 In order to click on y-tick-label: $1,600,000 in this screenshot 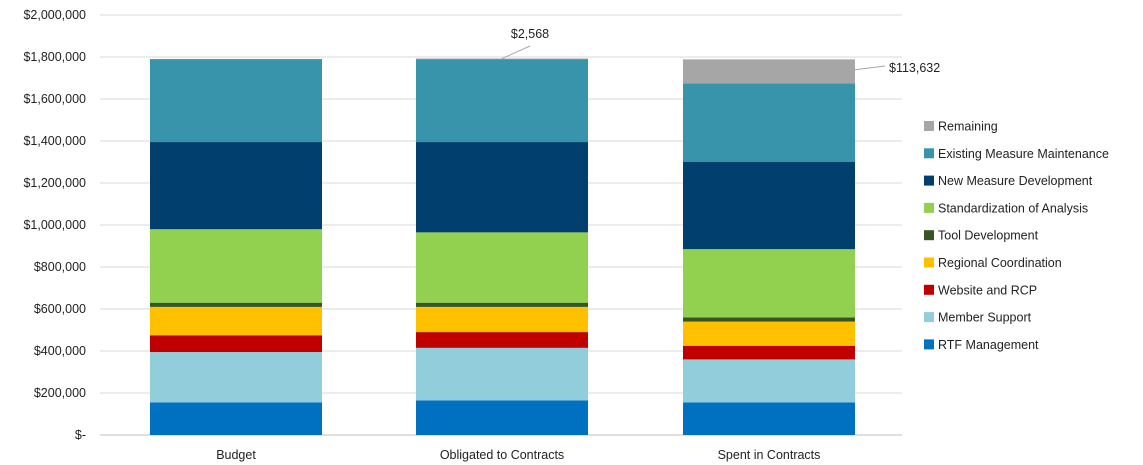, I will do `click(54, 99)`.